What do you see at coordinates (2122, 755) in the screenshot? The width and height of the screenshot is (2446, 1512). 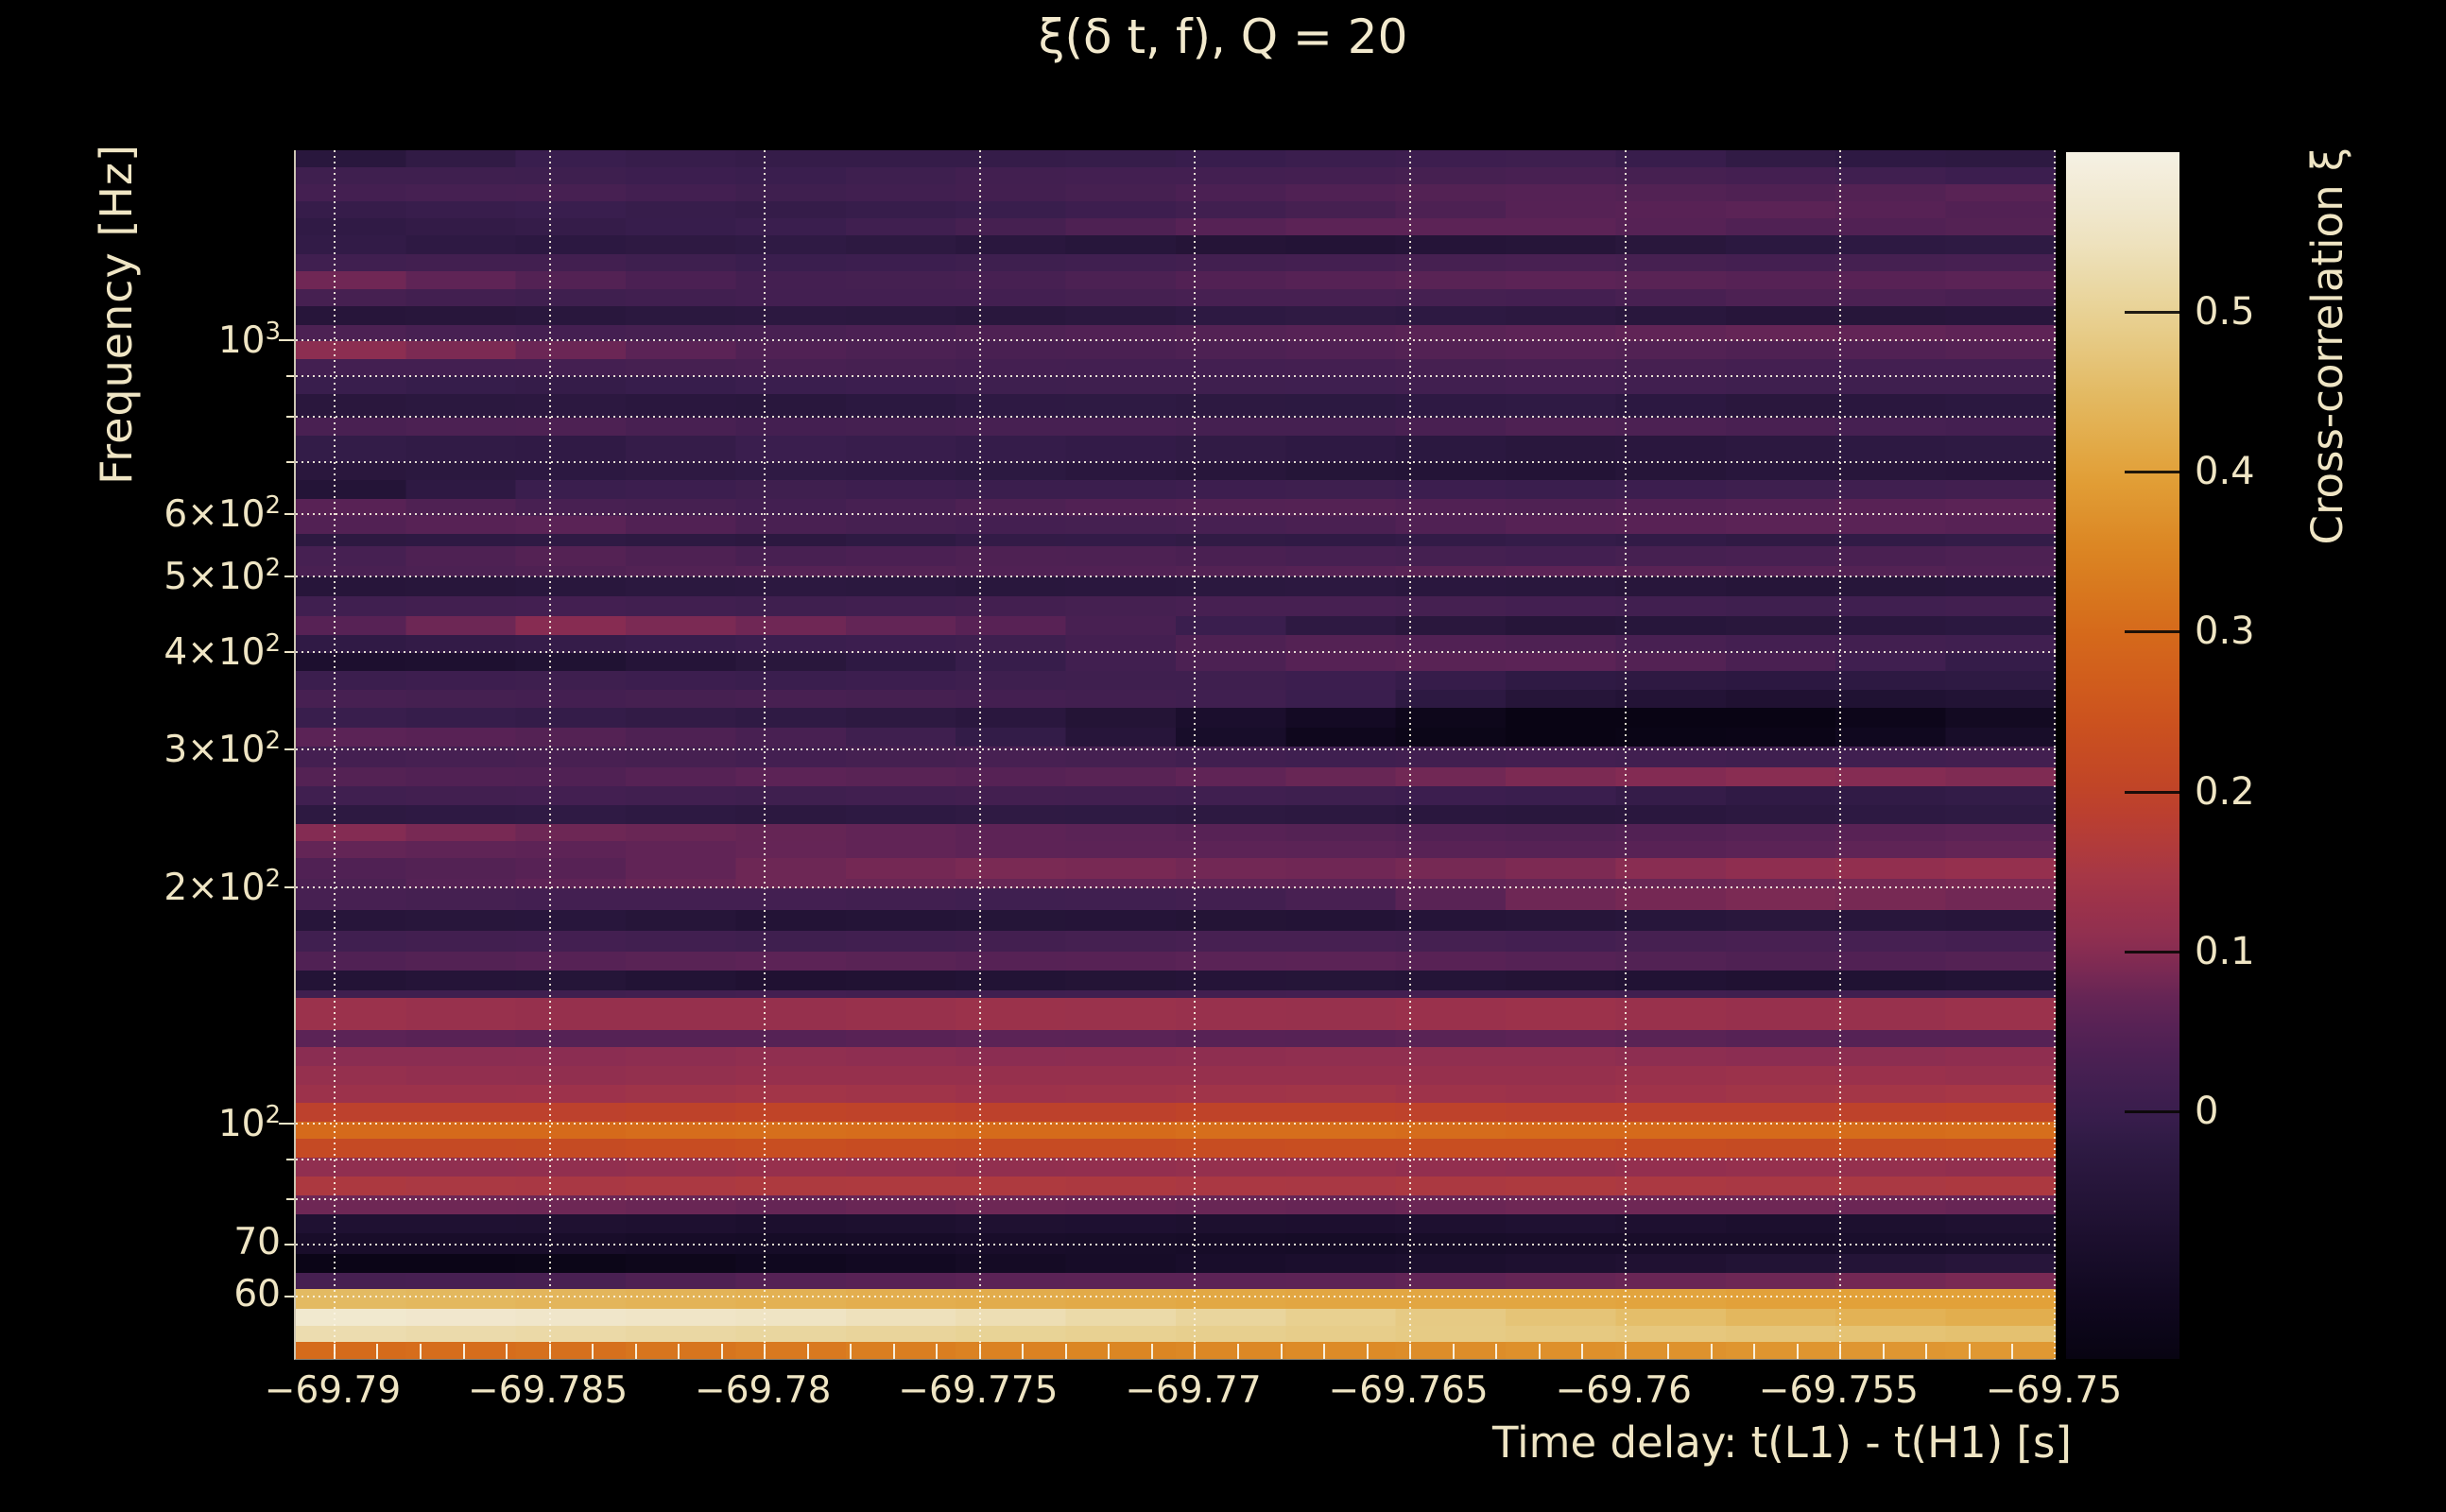 I see `colorbar` at bounding box center [2122, 755].